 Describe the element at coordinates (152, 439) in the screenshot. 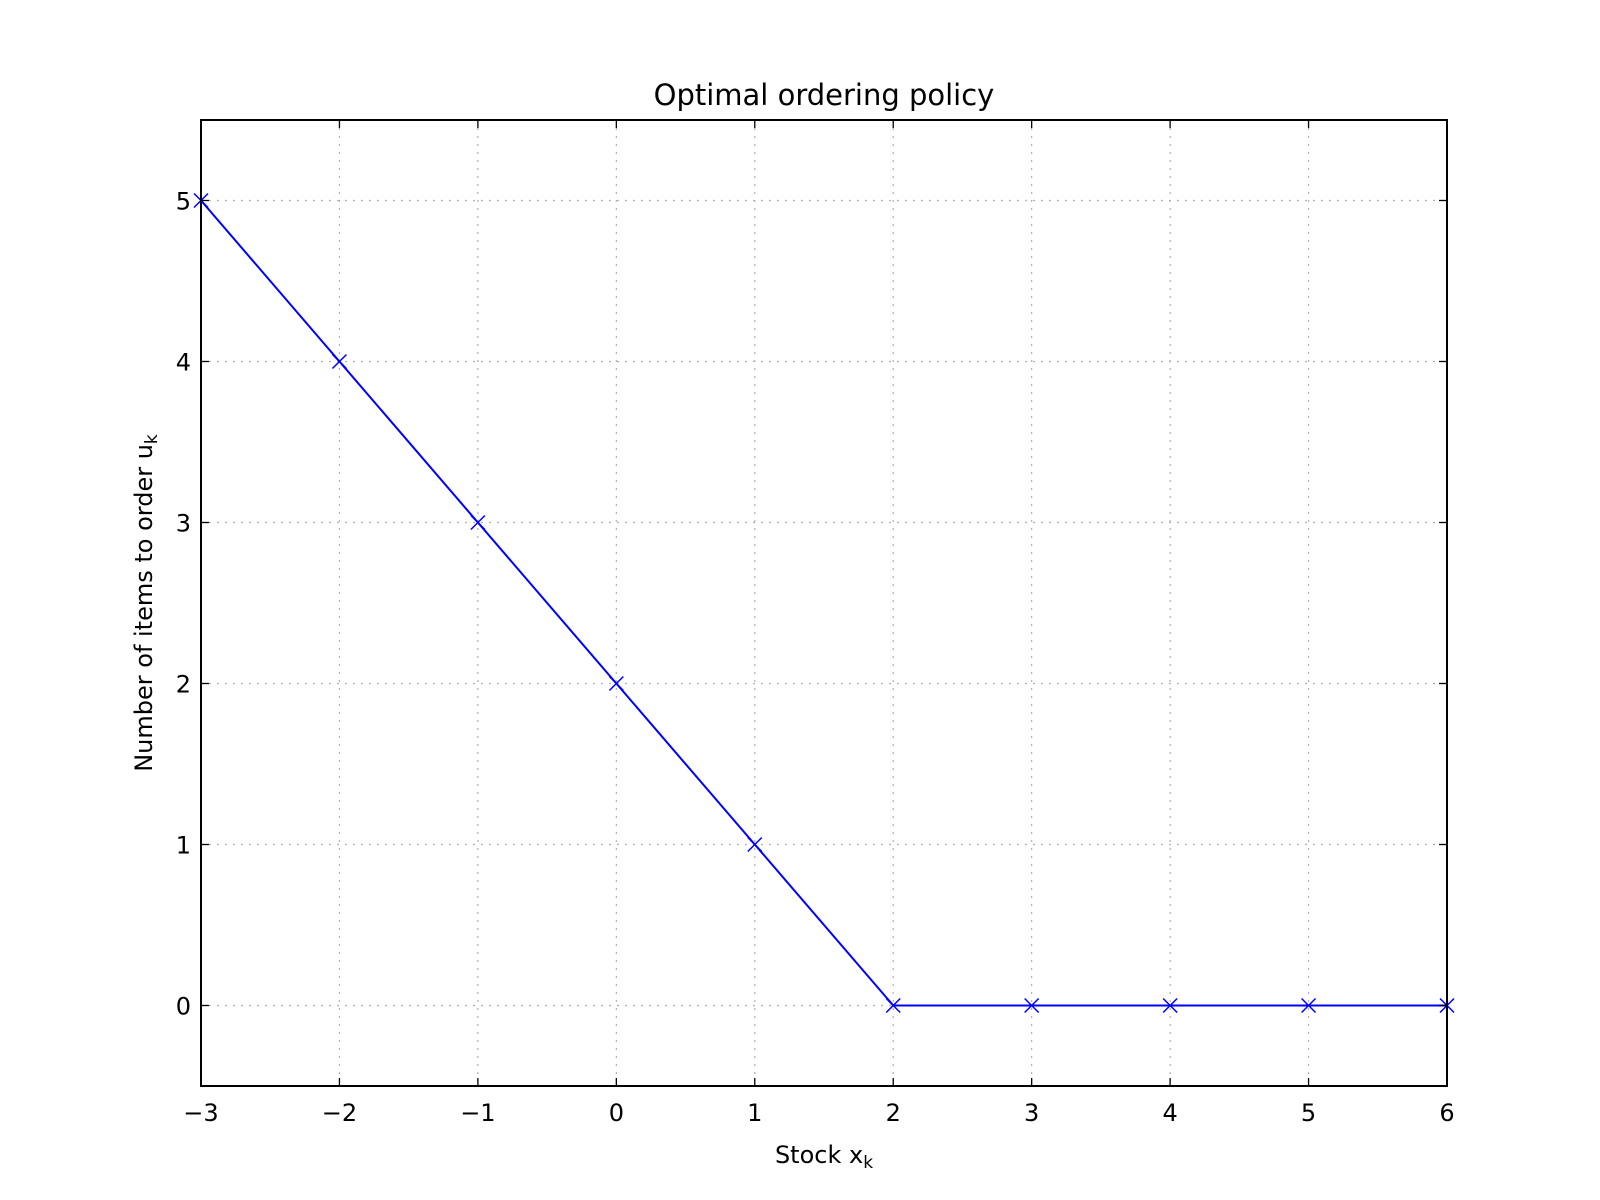

I see `y-axis-label-sub: k` at that location.